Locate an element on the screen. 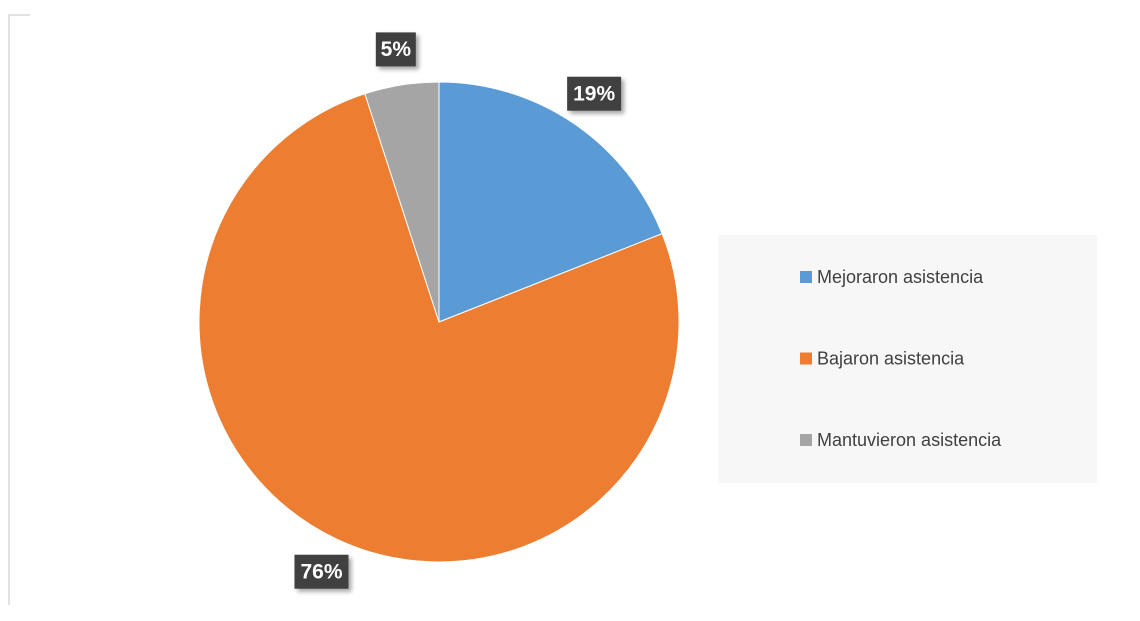  value-label: 19% is located at coordinates (594, 93).